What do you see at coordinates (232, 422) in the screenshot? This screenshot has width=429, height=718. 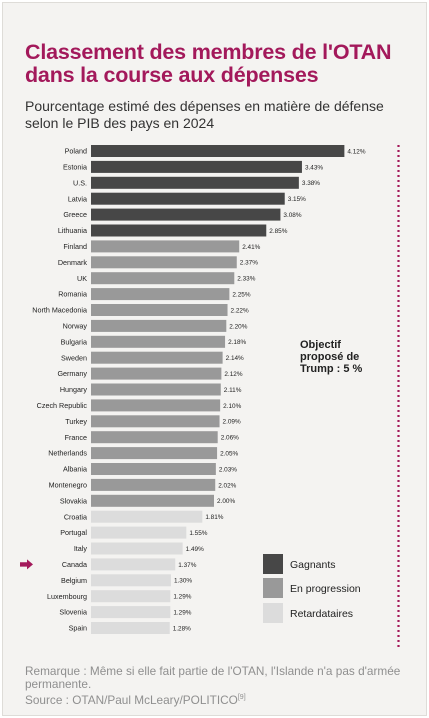 I see `value-label-turkey: 2.09%` at bounding box center [232, 422].